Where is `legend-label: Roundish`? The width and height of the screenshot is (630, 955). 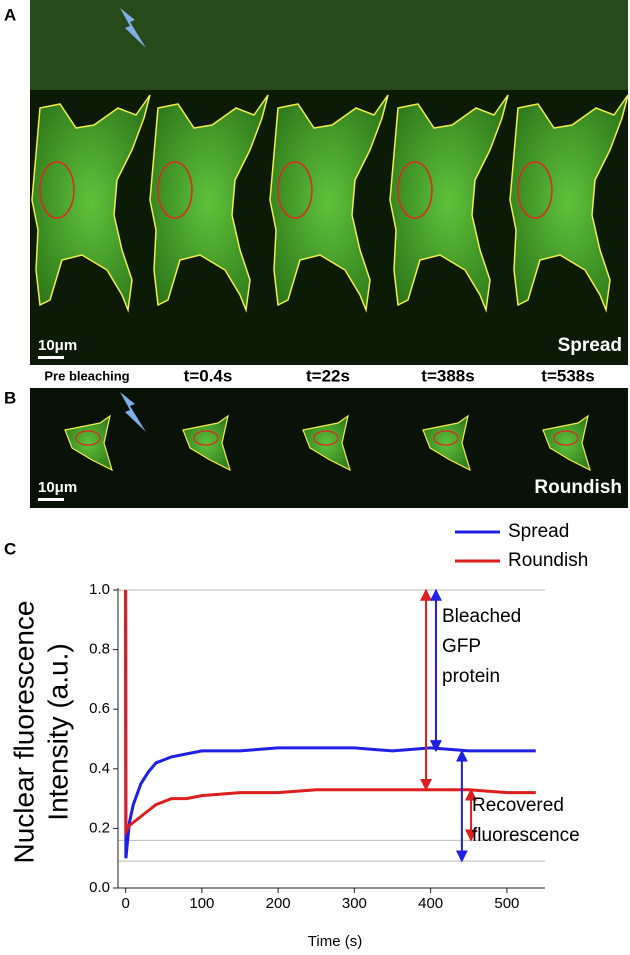
legend-label: Roundish is located at coordinates (548, 560).